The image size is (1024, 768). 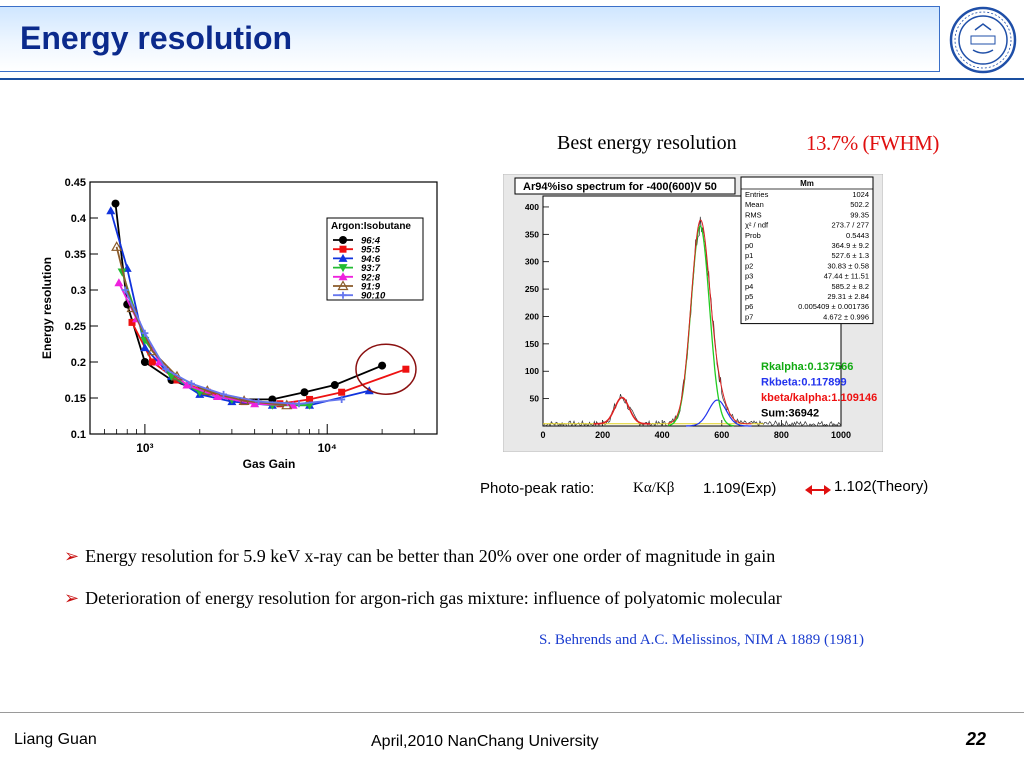 What do you see at coordinates (749, 306) in the screenshot?
I see `stats-key: p6` at bounding box center [749, 306].